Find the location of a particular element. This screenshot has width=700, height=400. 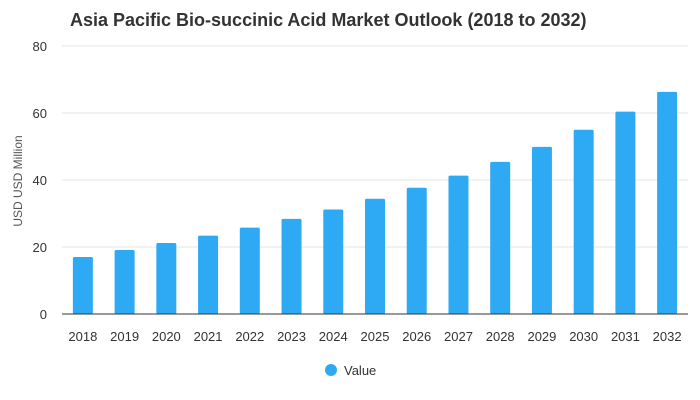

bar-2019 is located at coordinates (124, 282).